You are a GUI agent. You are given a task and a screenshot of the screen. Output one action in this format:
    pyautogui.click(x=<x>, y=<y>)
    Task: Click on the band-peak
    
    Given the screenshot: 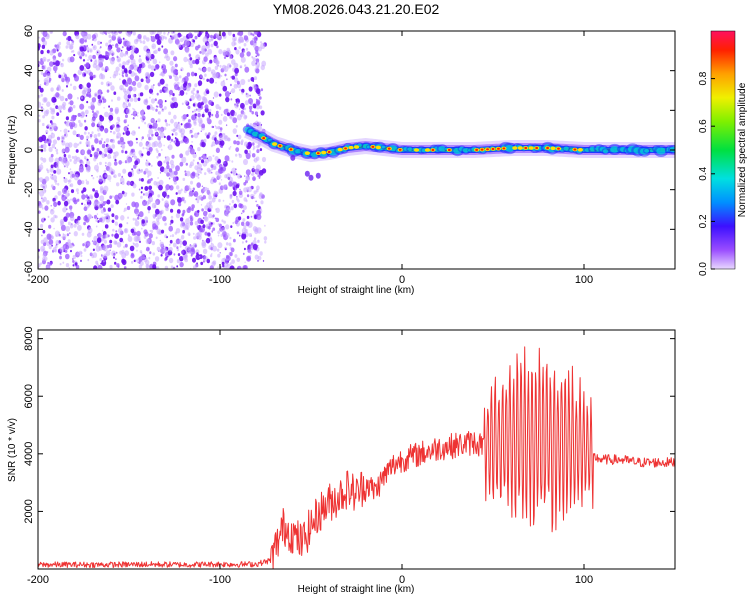 What is the action you would take?
    pyautogui.click(x=493, y=149)
    